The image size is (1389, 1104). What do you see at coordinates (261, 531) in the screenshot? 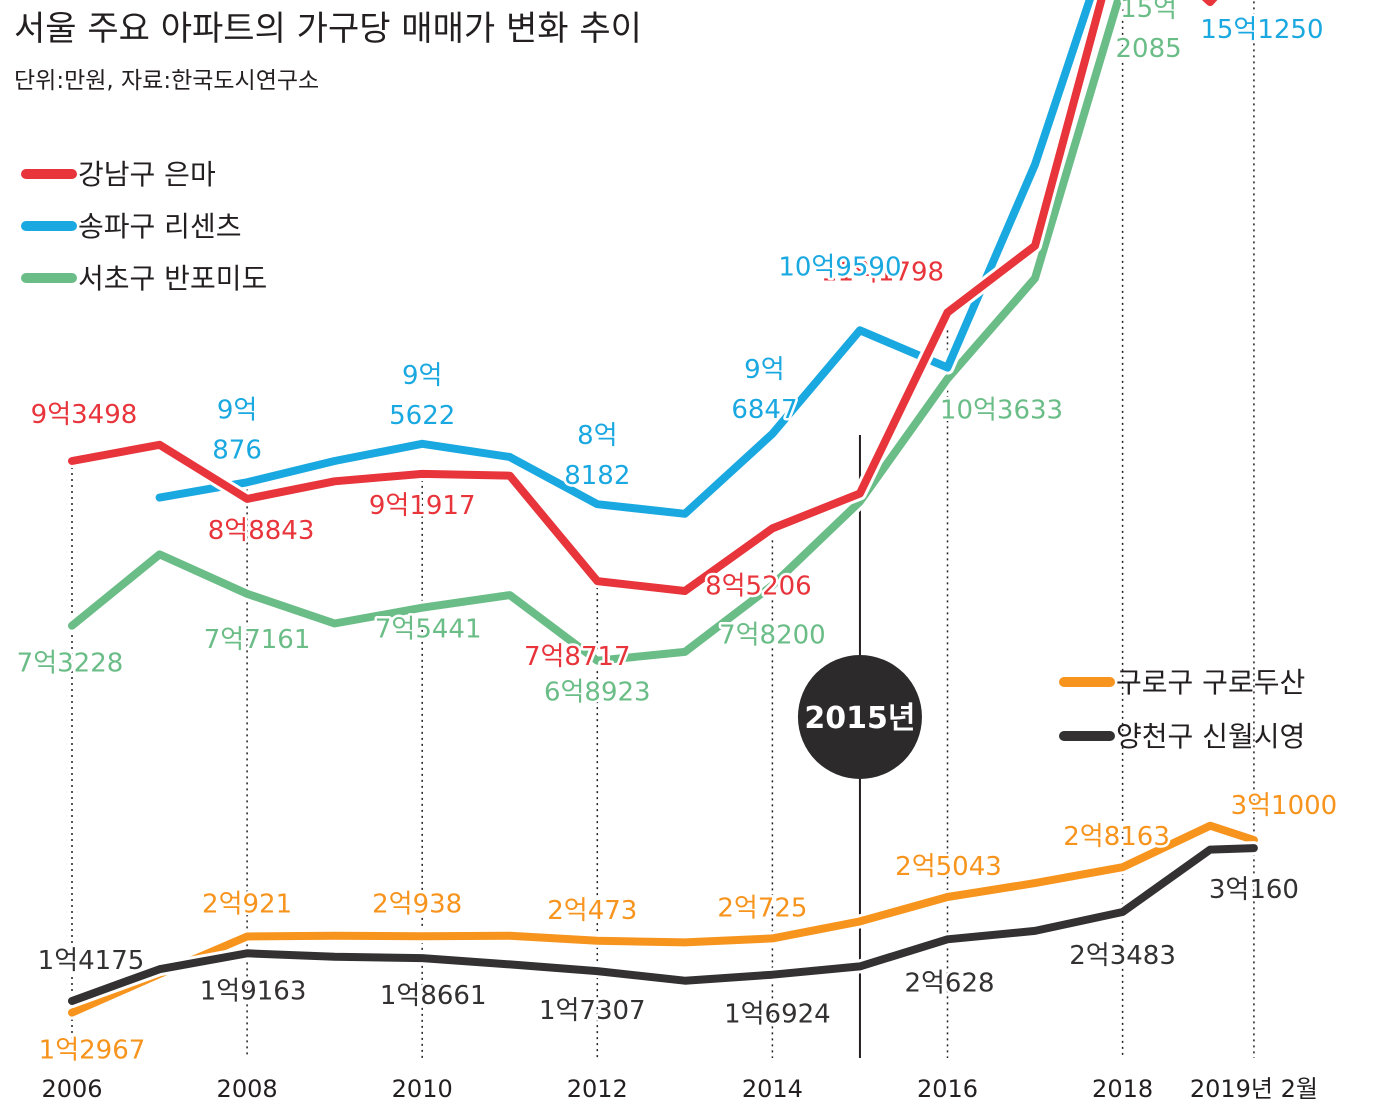
I see `data-label-gangnam-2008: 8억8843` at bounding box center [261, 531].